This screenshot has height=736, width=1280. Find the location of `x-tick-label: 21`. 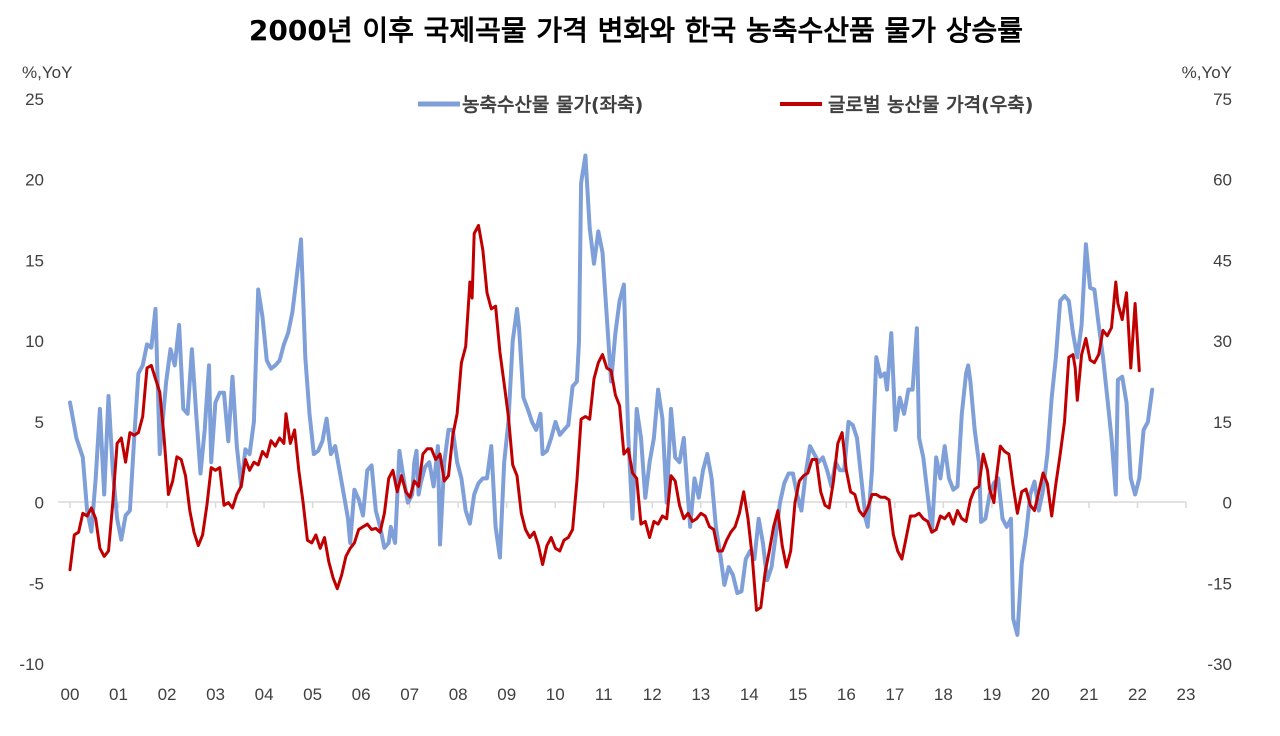

x-tick-label: 21 is located at coordinates (1088, 694).